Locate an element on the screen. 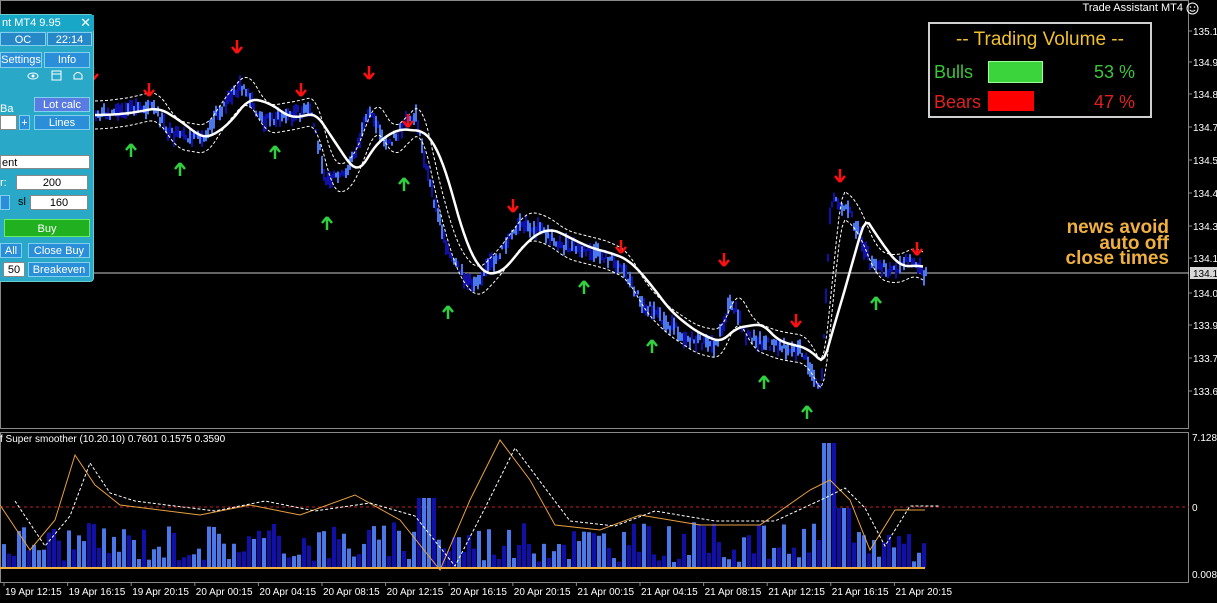 The height and width of the screenshot is (603, 1217). trading-volume-title: -- Trading Volume -- is located at coordinates (1040, 39).